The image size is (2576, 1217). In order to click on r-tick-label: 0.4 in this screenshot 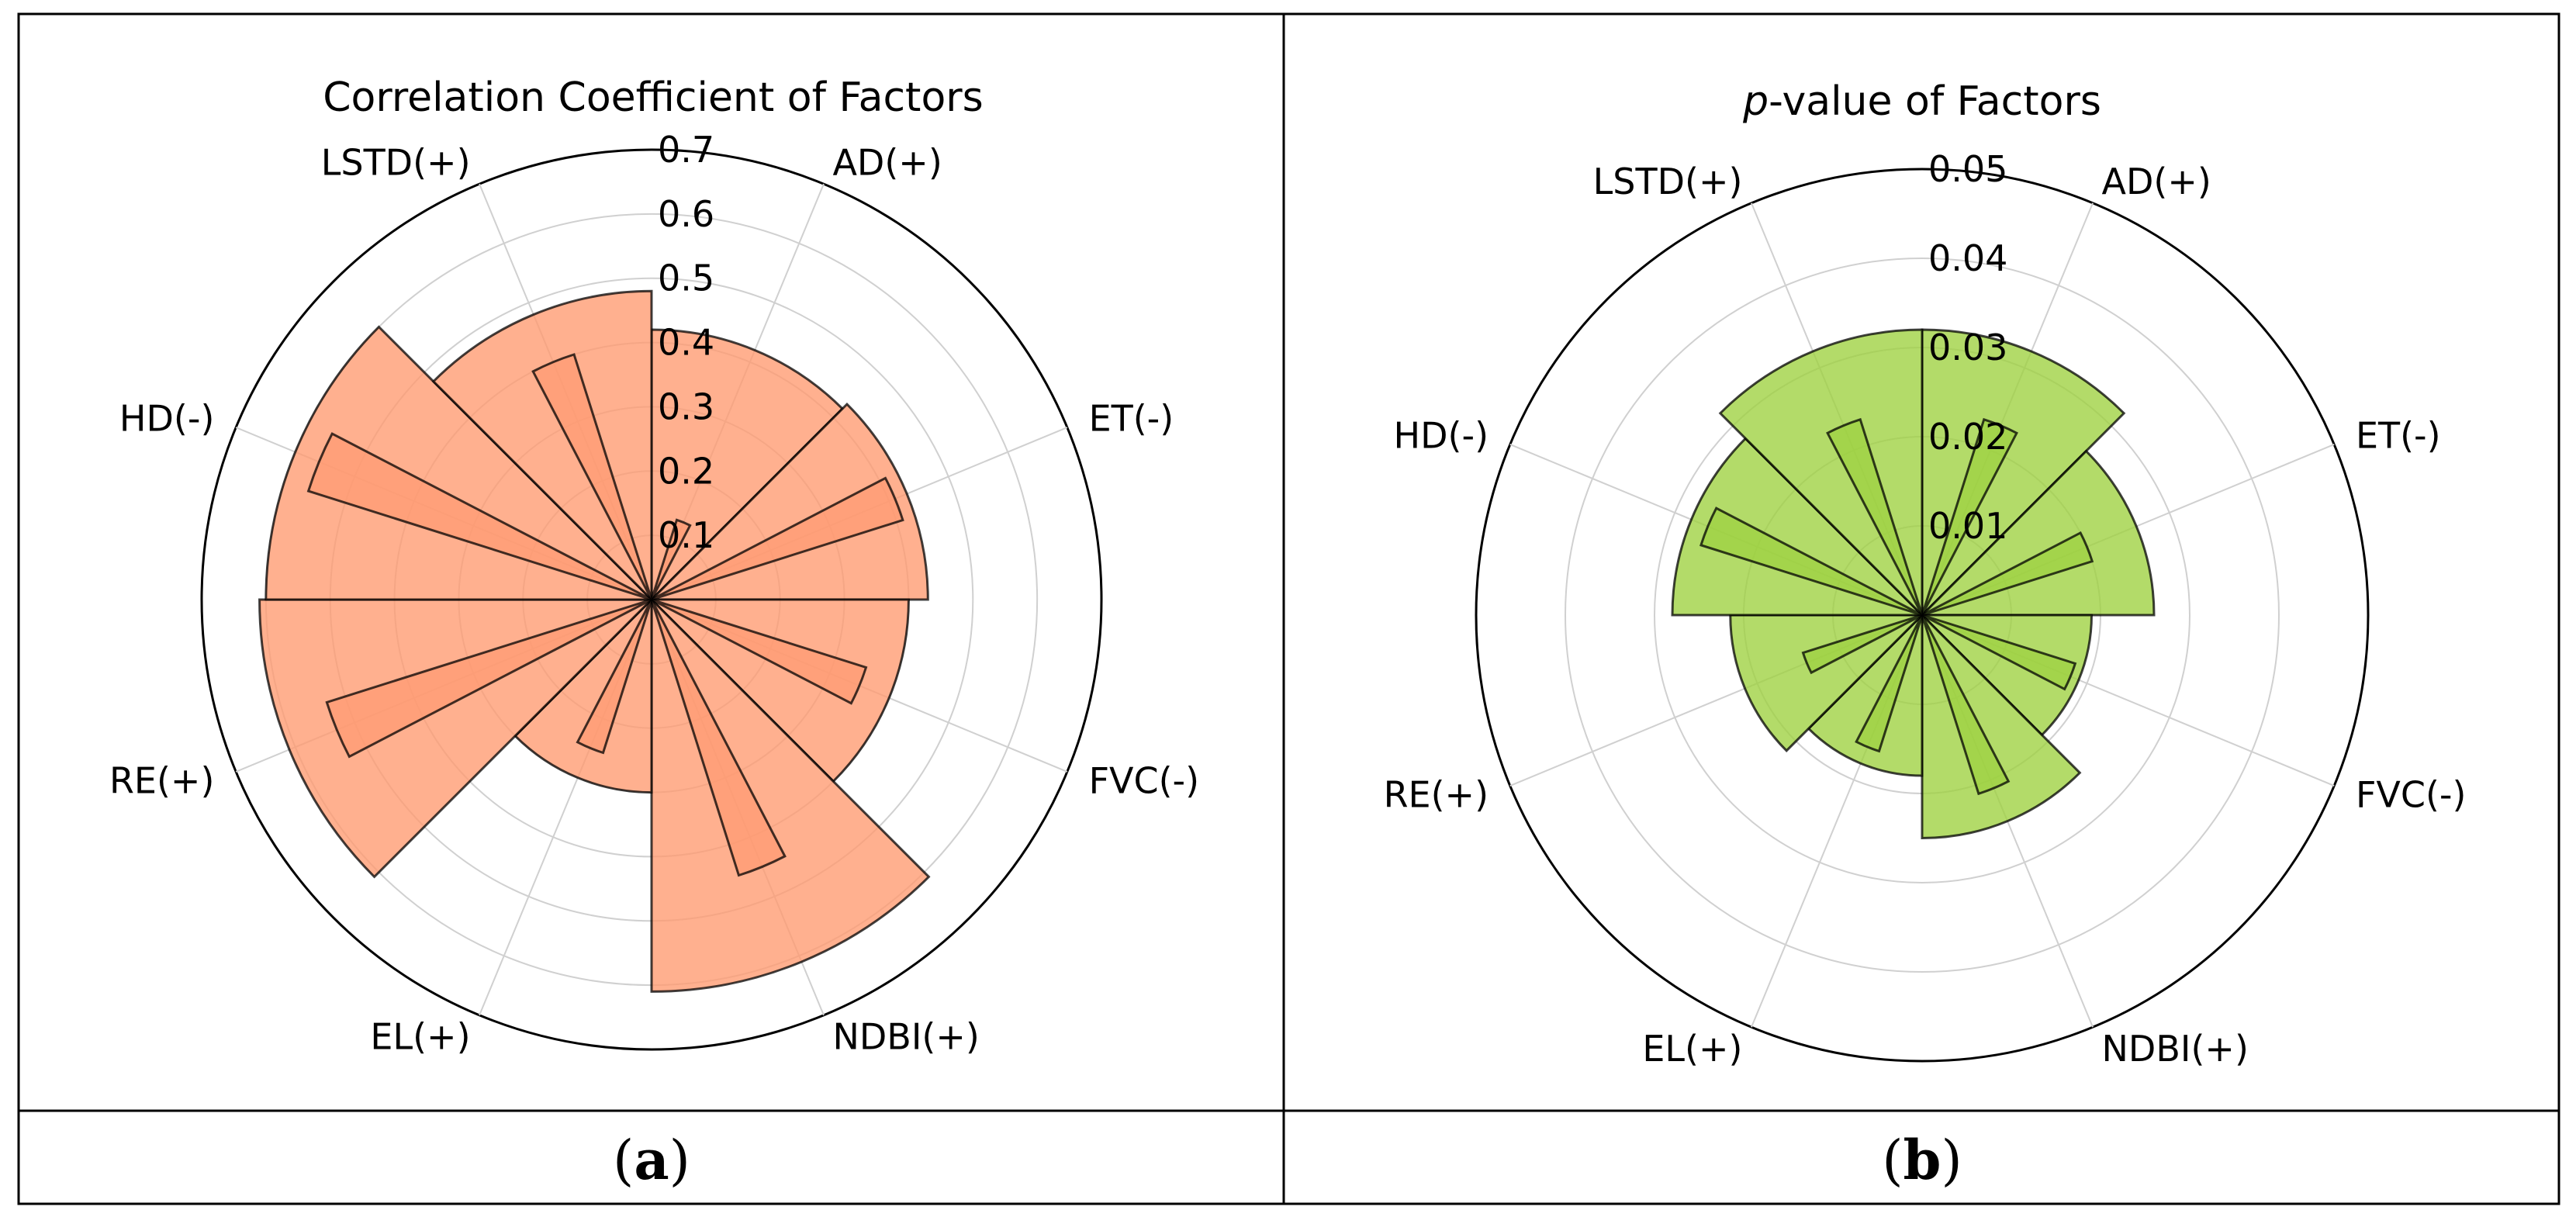, I will do `click(686, 343)`.